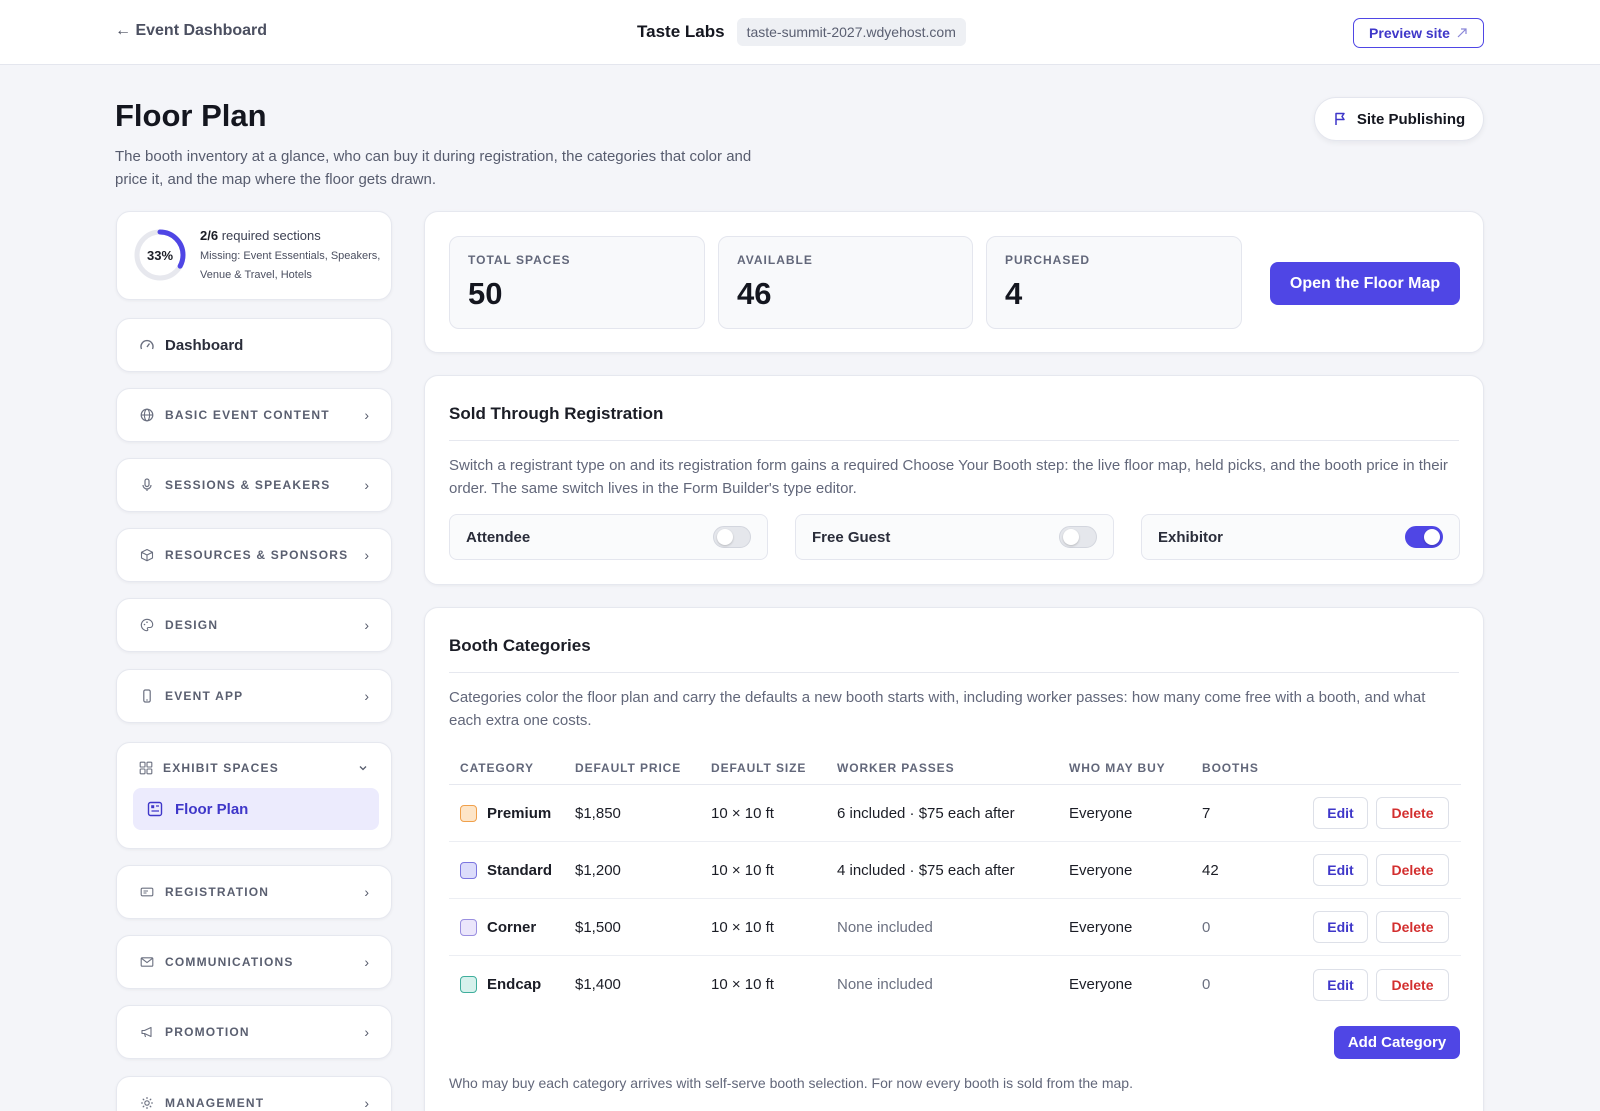 Image resolution: width=1600 pixels, height=1111 pixels. What do you see at coordinates (160, 255) in the screenshot?
I see `progress-ring` at bounding box center [160, 255].